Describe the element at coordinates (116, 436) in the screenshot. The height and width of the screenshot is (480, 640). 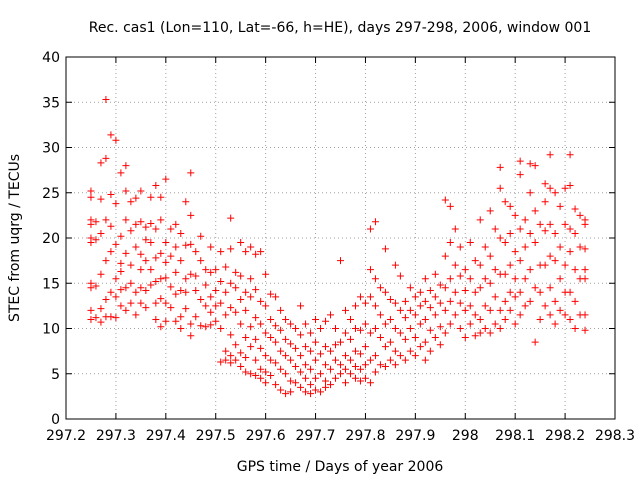
I see `x-tick-label: 297.3` at that location.